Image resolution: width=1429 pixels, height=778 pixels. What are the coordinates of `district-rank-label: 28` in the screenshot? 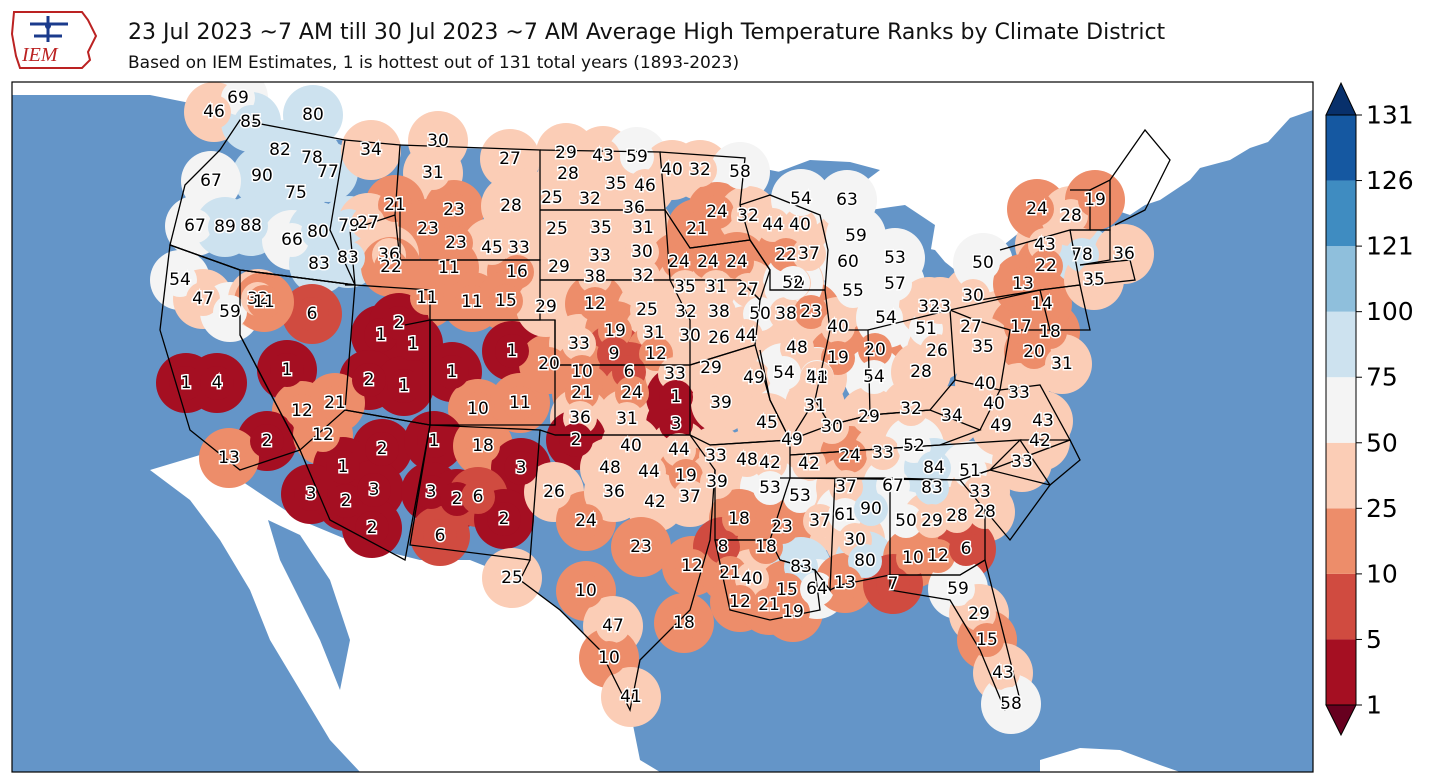 It's located at (957, 516).